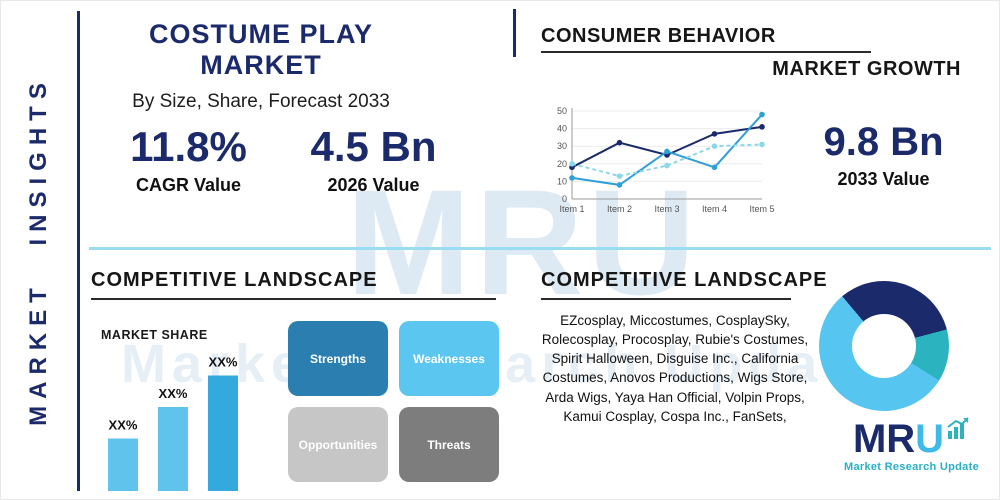  What do you see at coordinates (666, 209) in the screenshot?
I see `svg-text: Item 3` at bounding box center [666, 209].